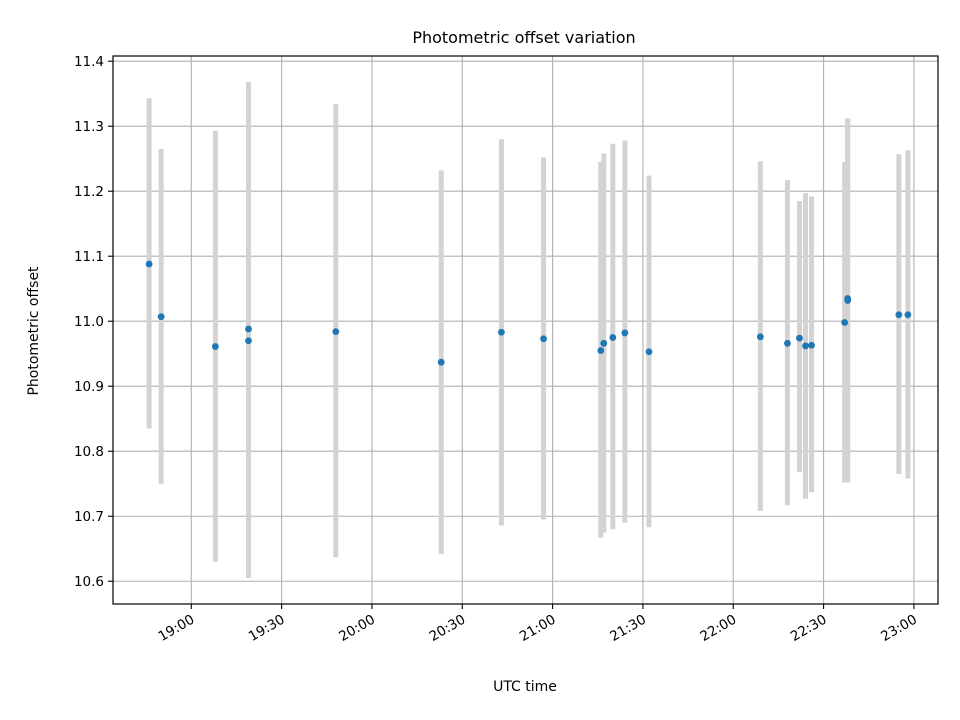 Image resolution: width=960 pixels, height=720 pixels. Describe the element at coordinates (899, 628) in the screenshot. I see `x-tick-label: 23:00` at that location.